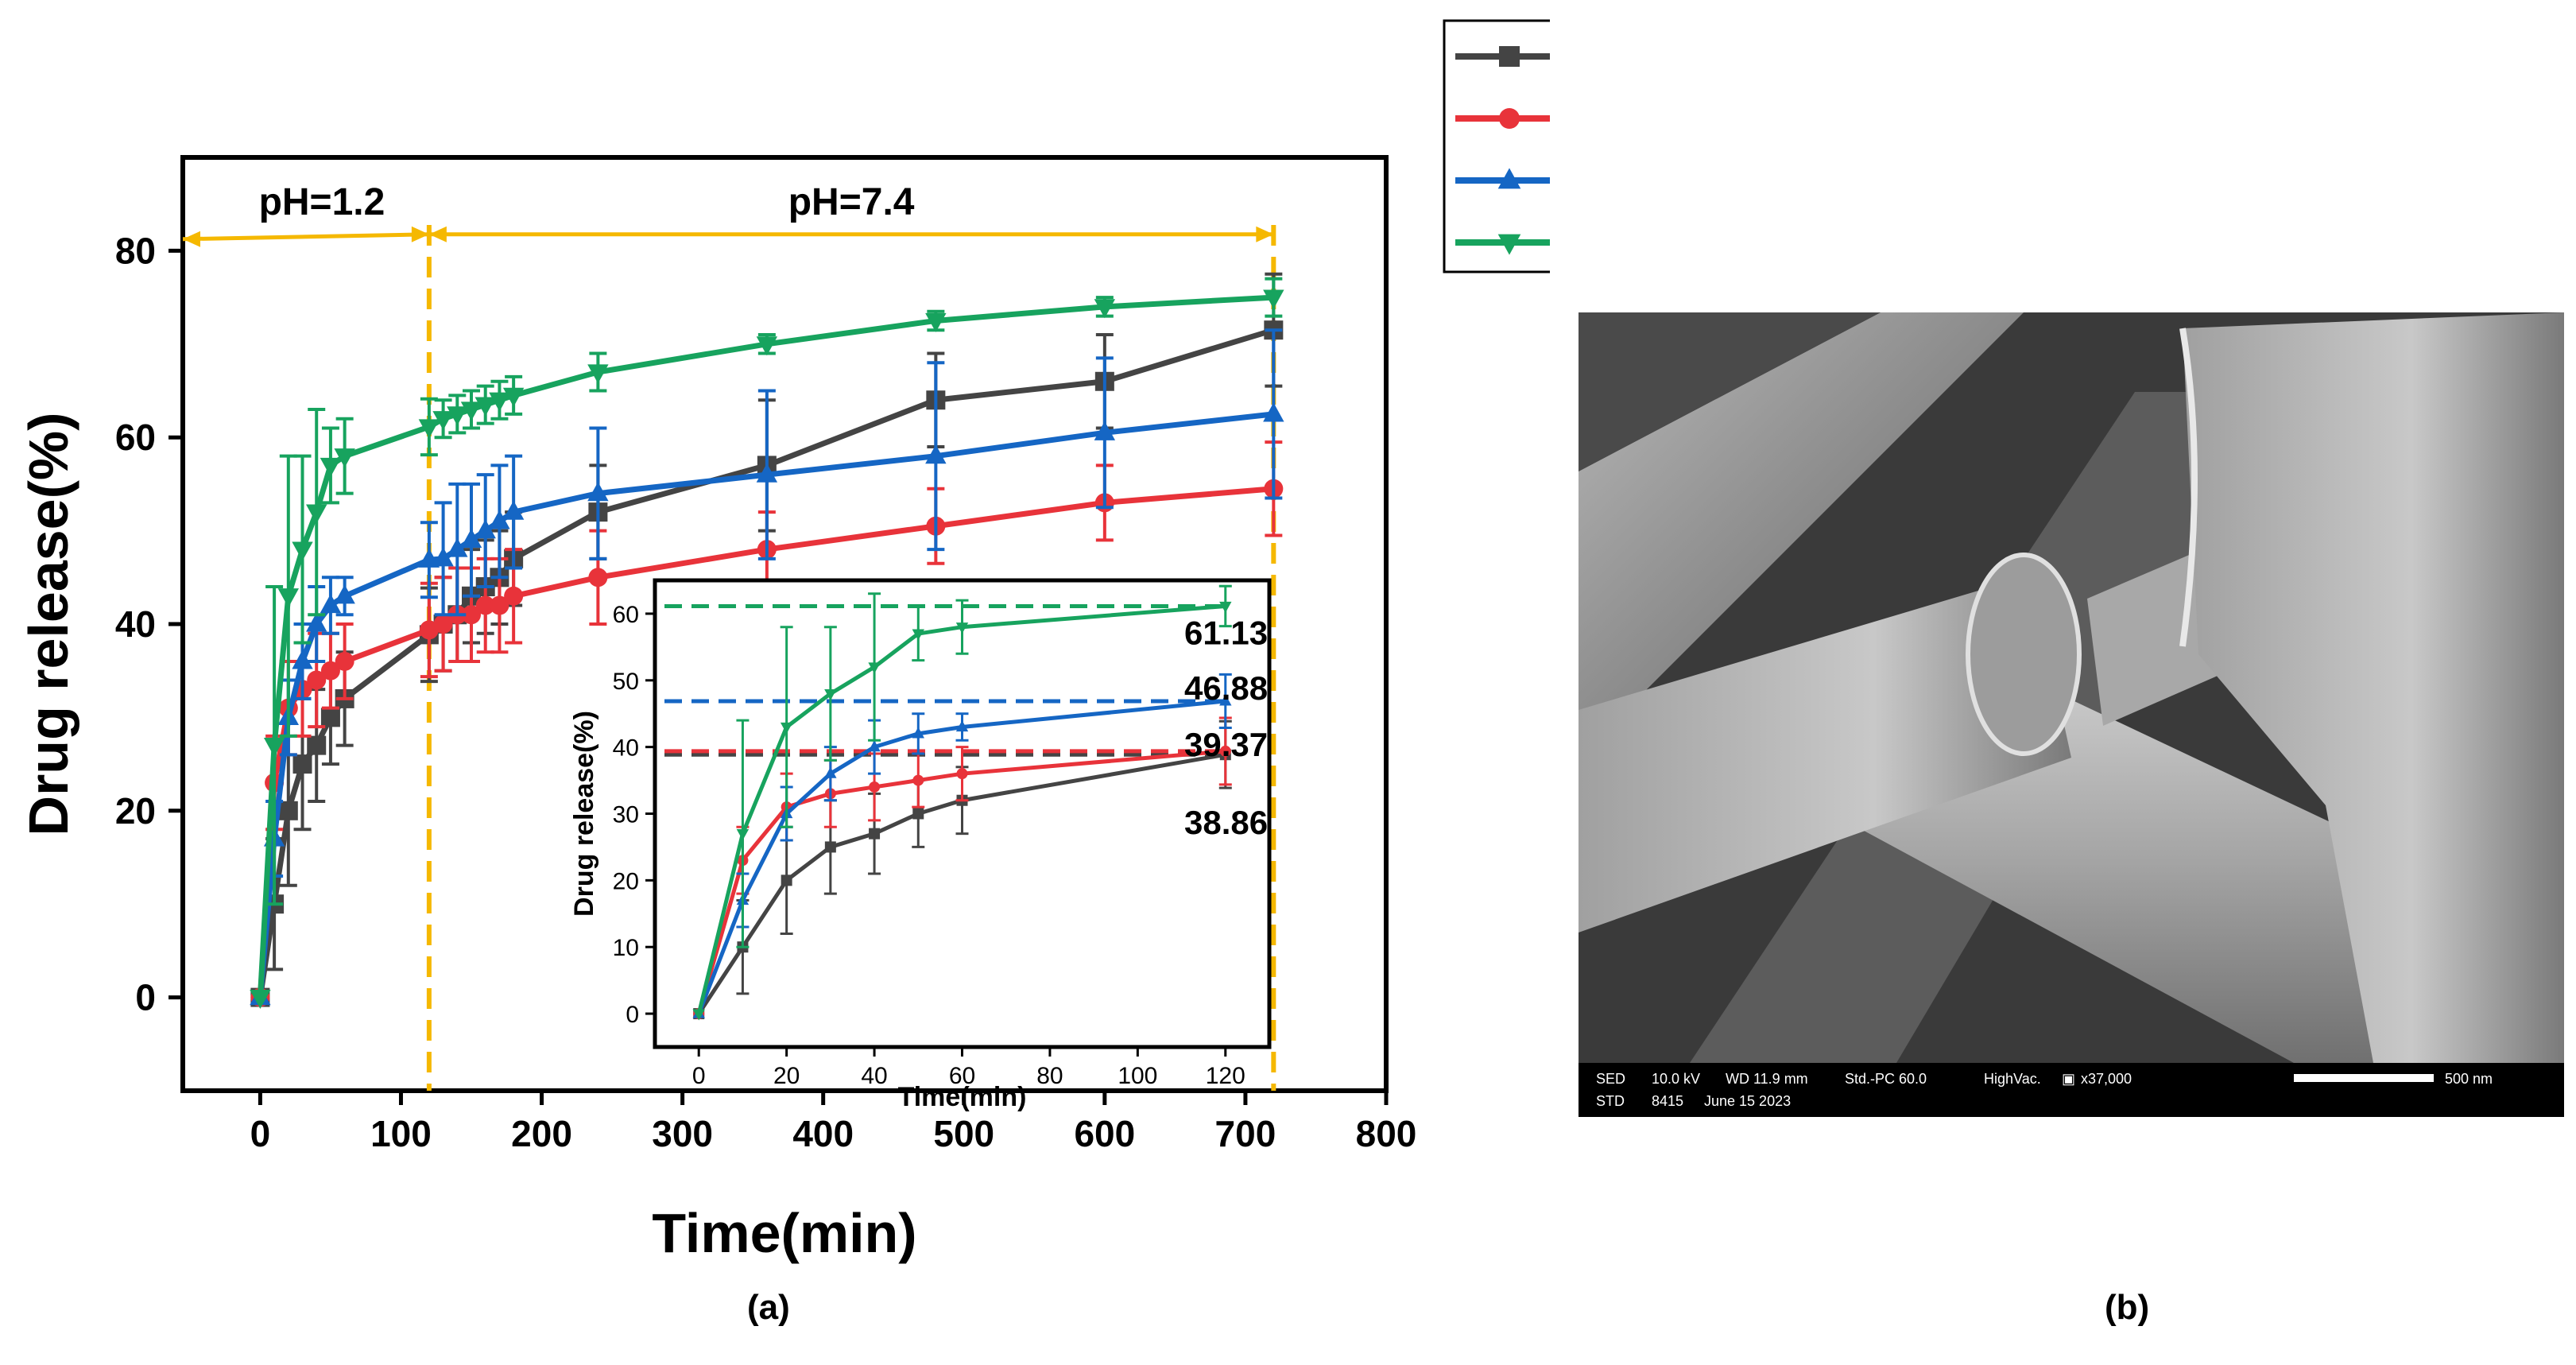 Image resolution: width=2576 pixels, height=1365 pixels. Describe the element at coordinates (784, 1233) in the screenshot. I see `x-axis-title: Time(min)` at that location.